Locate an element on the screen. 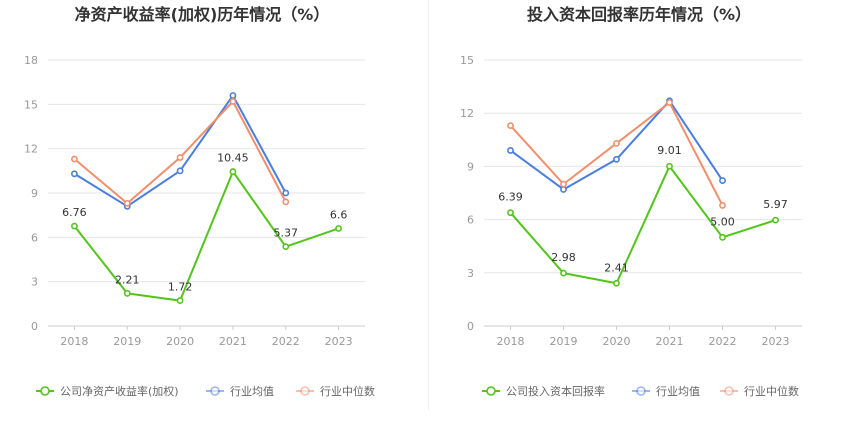 This screenshot has width=850, height=437. data-label: 10.45 is located at coordinates (233, 158).